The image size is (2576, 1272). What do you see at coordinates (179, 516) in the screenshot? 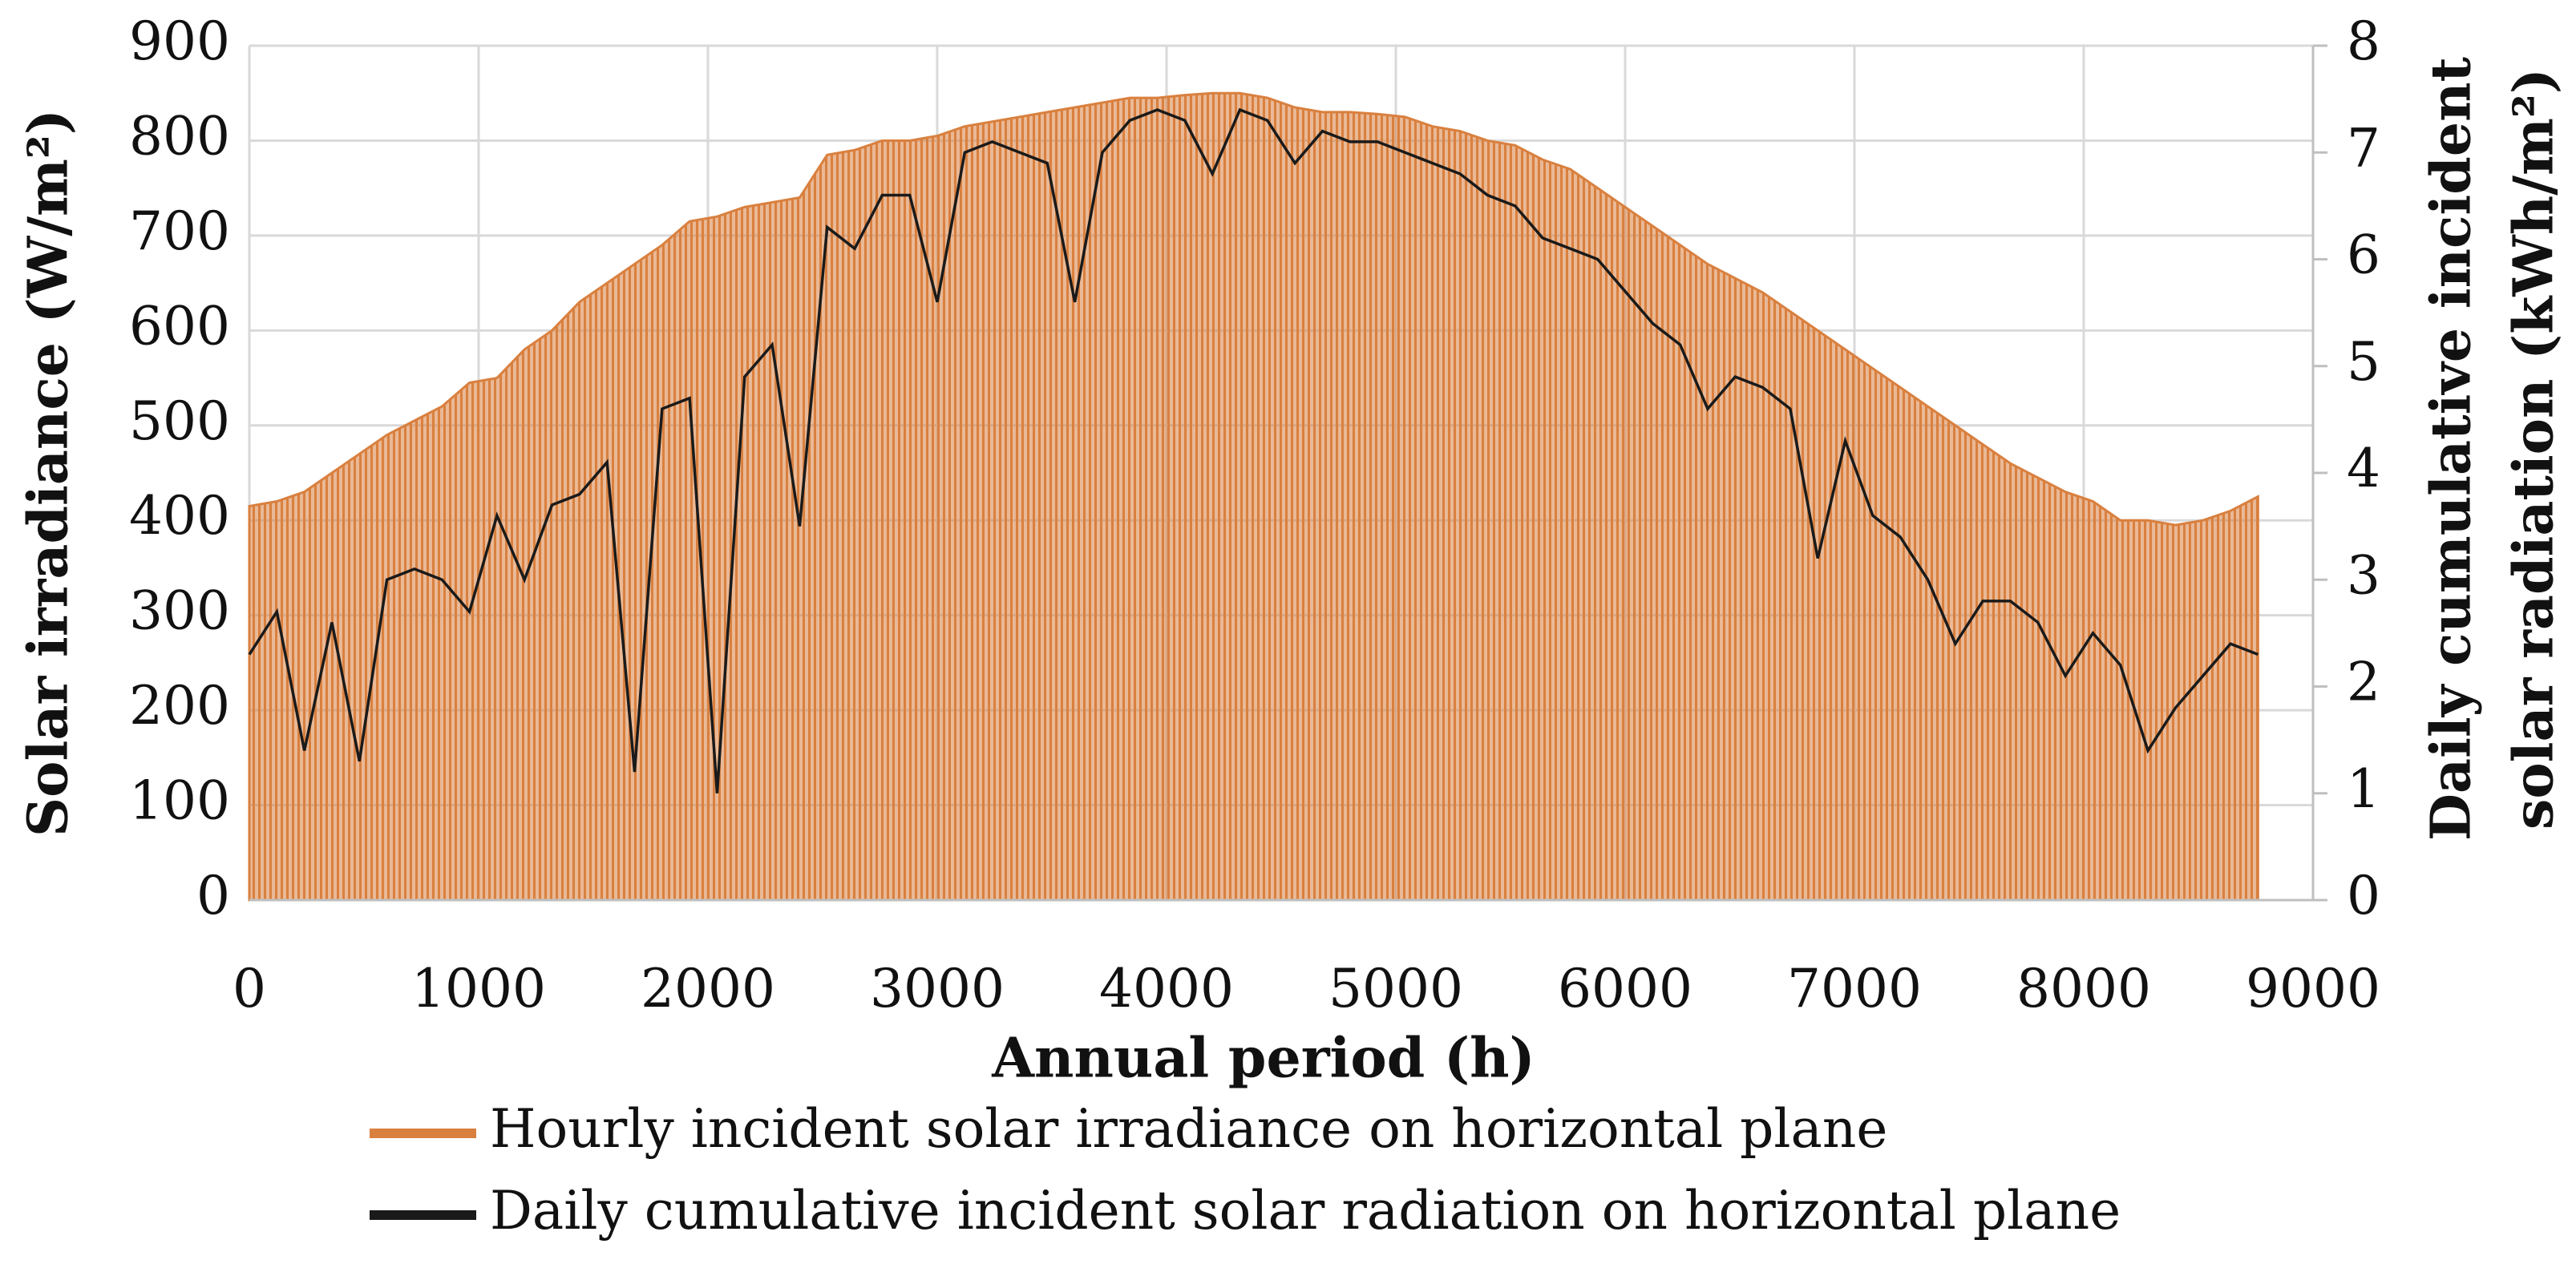
I see `y-tick-label: 400` at bounding box center [179, 516].